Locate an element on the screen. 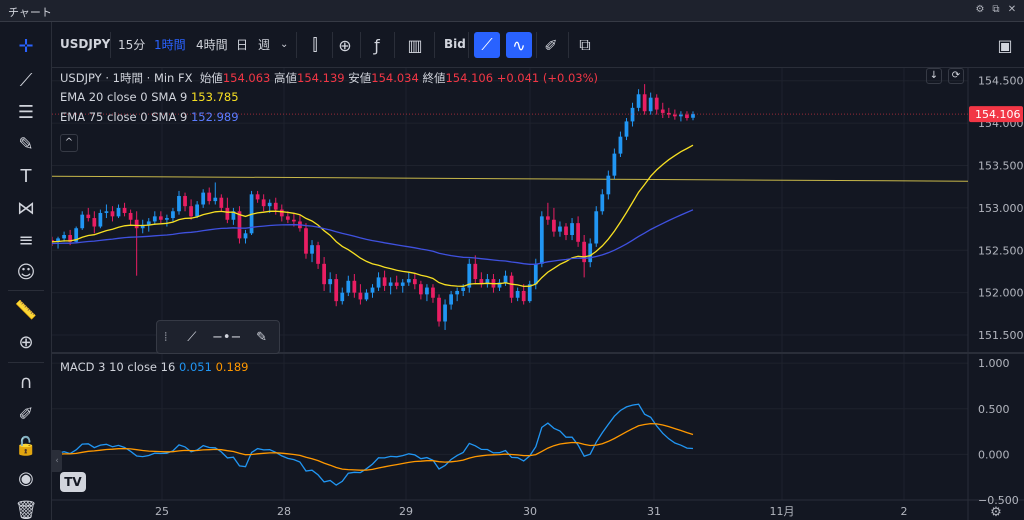 This screenshot has width=1024, height=520. bar-chart-icon: ▥ is located at coordinates (415, 45).